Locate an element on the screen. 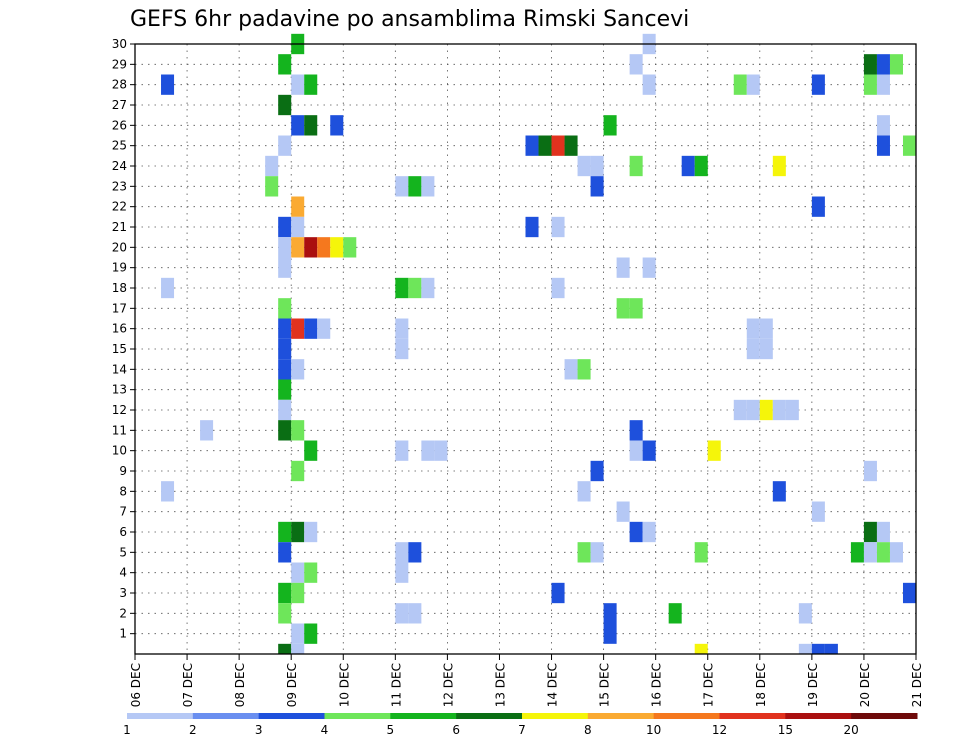 This screenshot has height=742, width=960. colorbar-label: 8 is located at coordinates (588, 730).